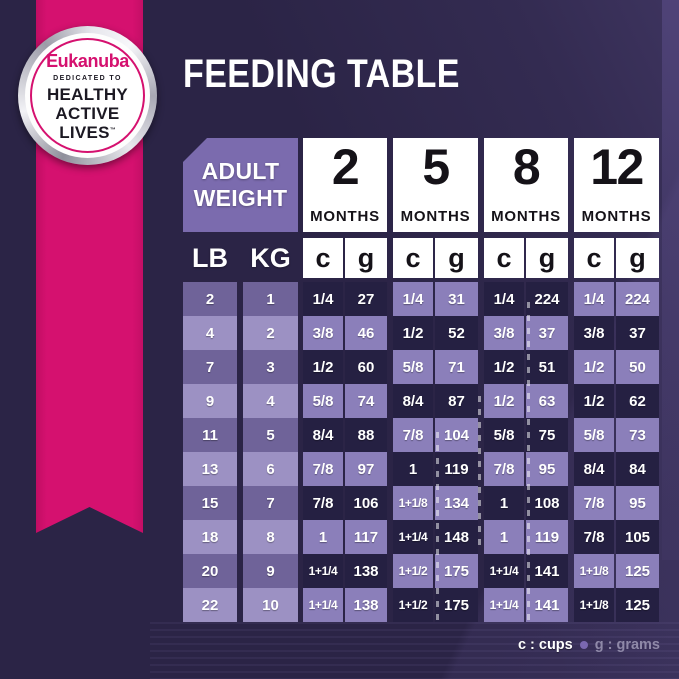 The height and width of the screenshot is (679, 679). What do you see at coordinates (210, 367) in the screenshot?
I see `weight-lb-cell: 7` at bounding box center [210, 367].